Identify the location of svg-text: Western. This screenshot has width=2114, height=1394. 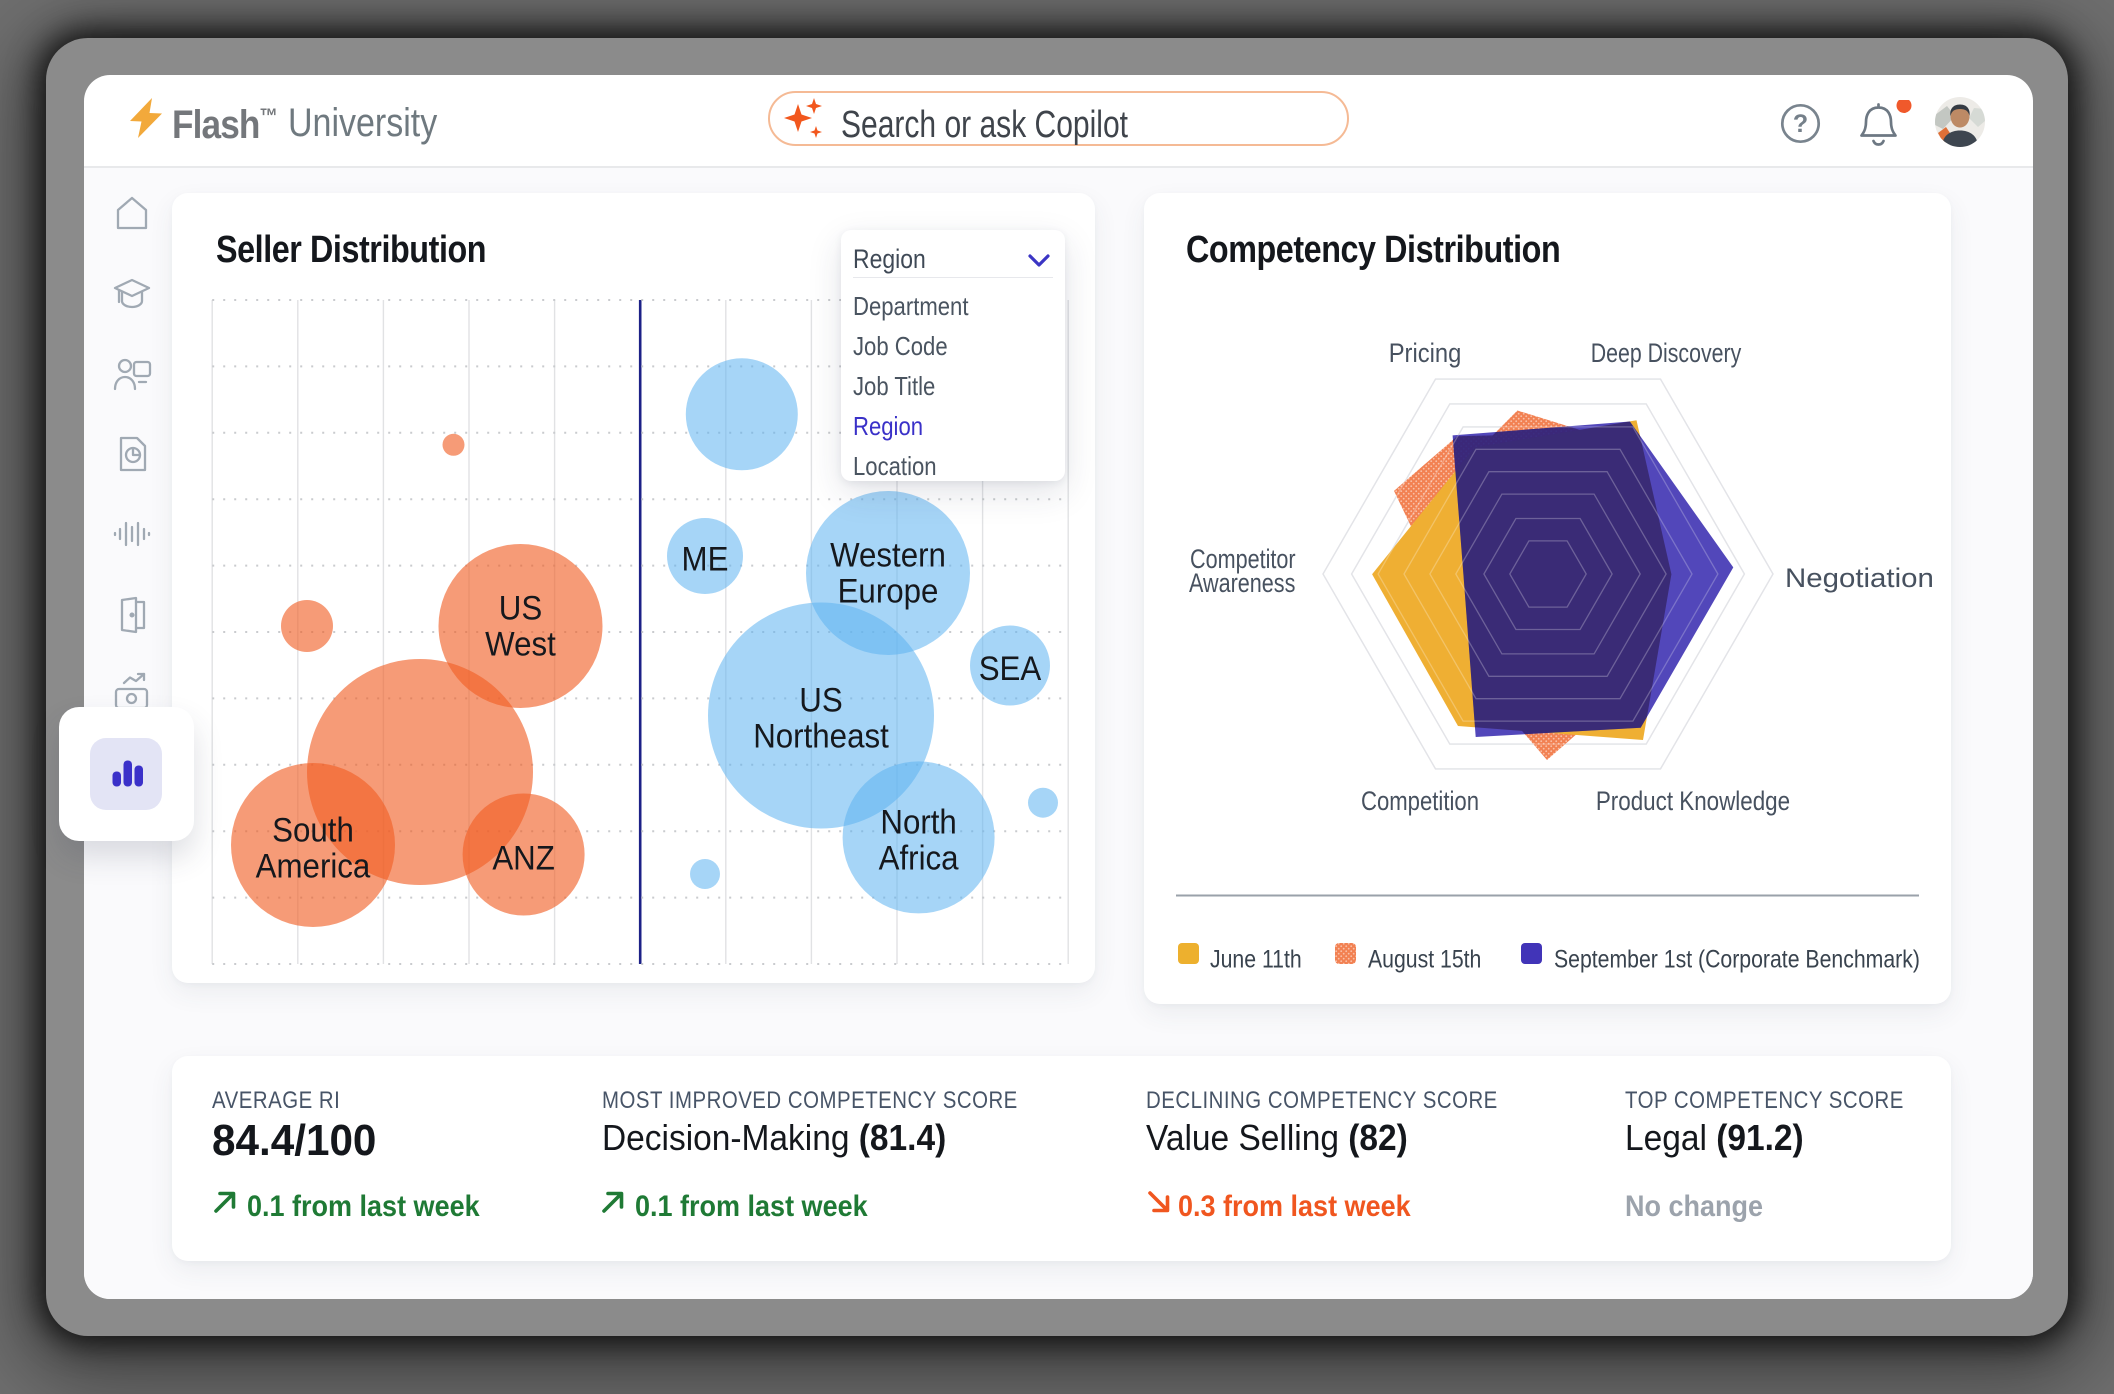
(888, 554).